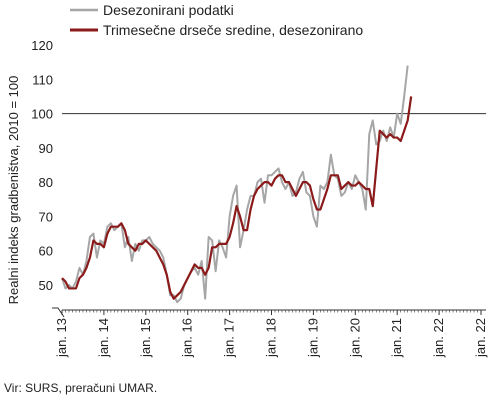 This screenshot has height=401, width=490. Describe the element at coordinates (46, 216) in the screenshot. I see `y-tick-label: 70` at that location.